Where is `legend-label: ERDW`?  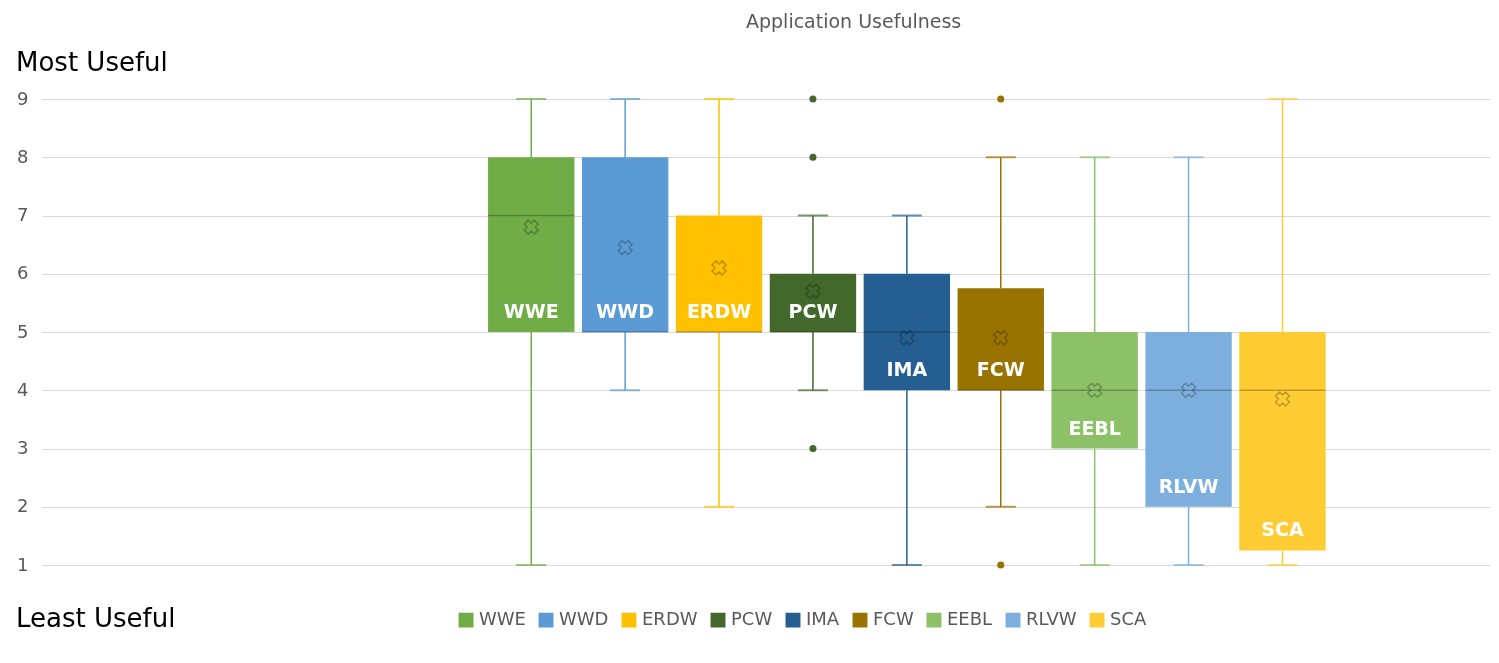
legend-label: ERDW is located at coordinates (670, 619).